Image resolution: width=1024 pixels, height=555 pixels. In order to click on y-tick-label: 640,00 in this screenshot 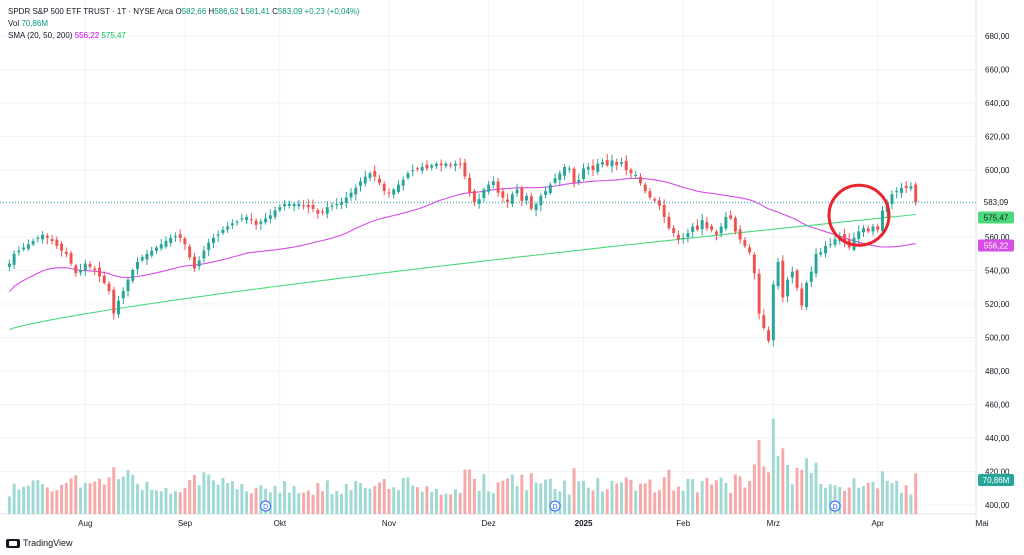, I will do `click(997, 103)`.